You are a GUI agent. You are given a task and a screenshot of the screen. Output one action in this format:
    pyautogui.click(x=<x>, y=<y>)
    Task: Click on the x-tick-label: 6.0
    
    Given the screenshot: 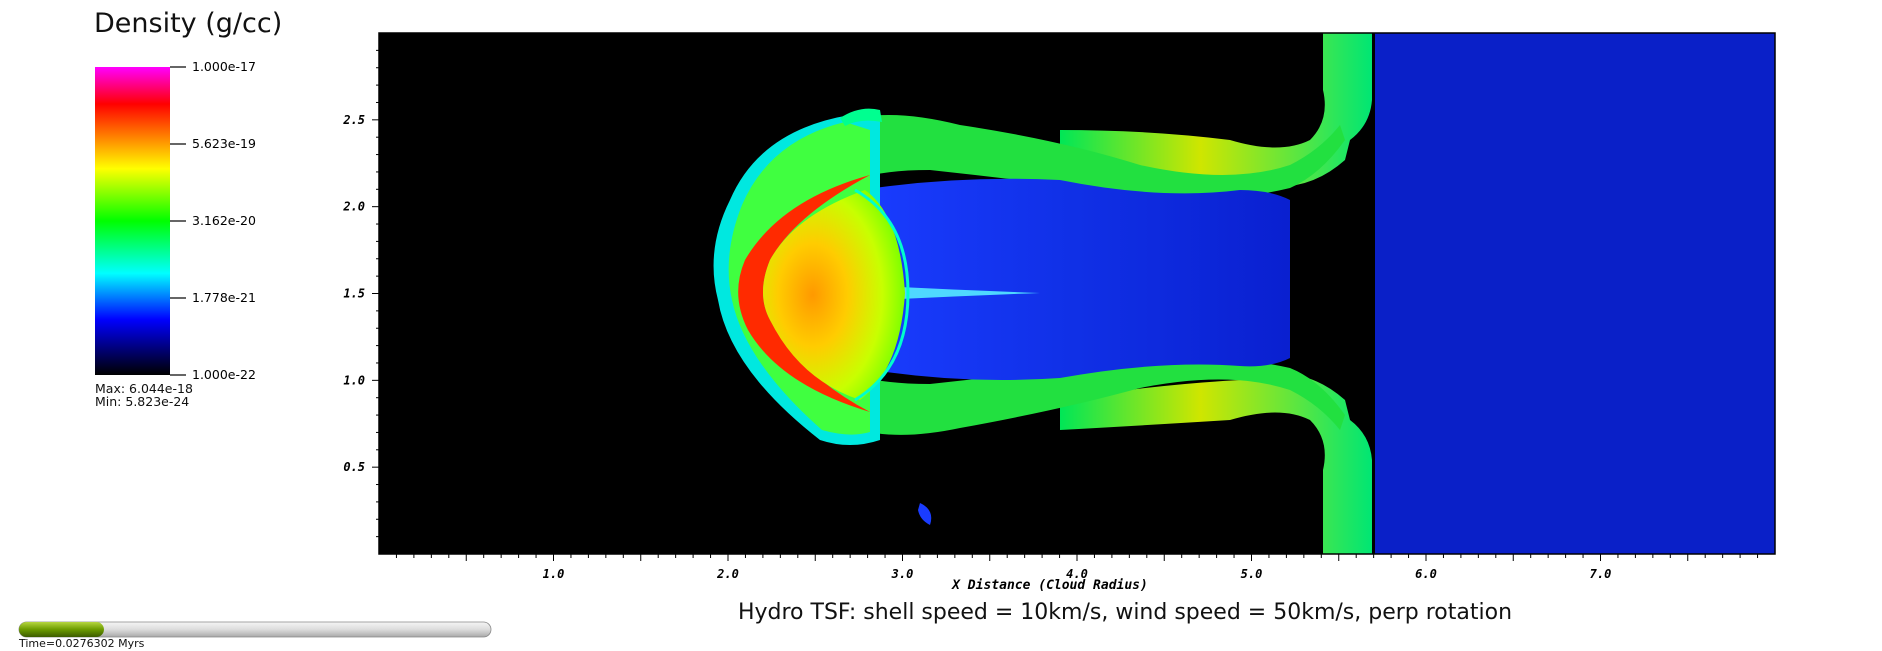 What is the action you would take?
    pyautogui.click(x=1426, y=574)
    